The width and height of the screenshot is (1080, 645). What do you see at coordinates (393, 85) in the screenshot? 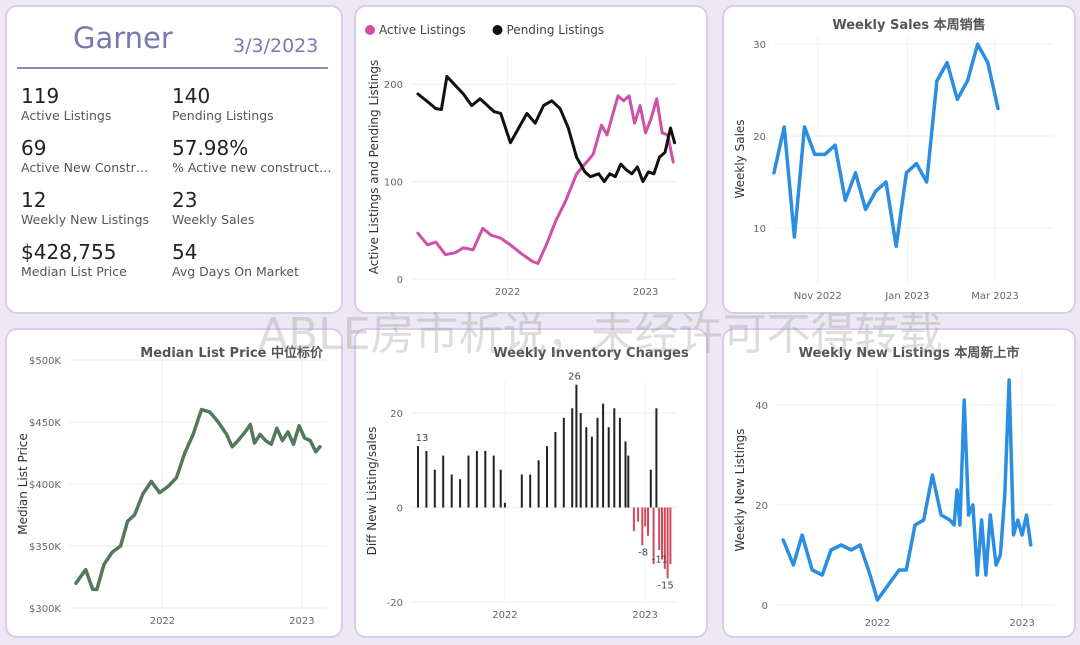
I see `y-tick-label: 200` at bounding box center [393, 85].